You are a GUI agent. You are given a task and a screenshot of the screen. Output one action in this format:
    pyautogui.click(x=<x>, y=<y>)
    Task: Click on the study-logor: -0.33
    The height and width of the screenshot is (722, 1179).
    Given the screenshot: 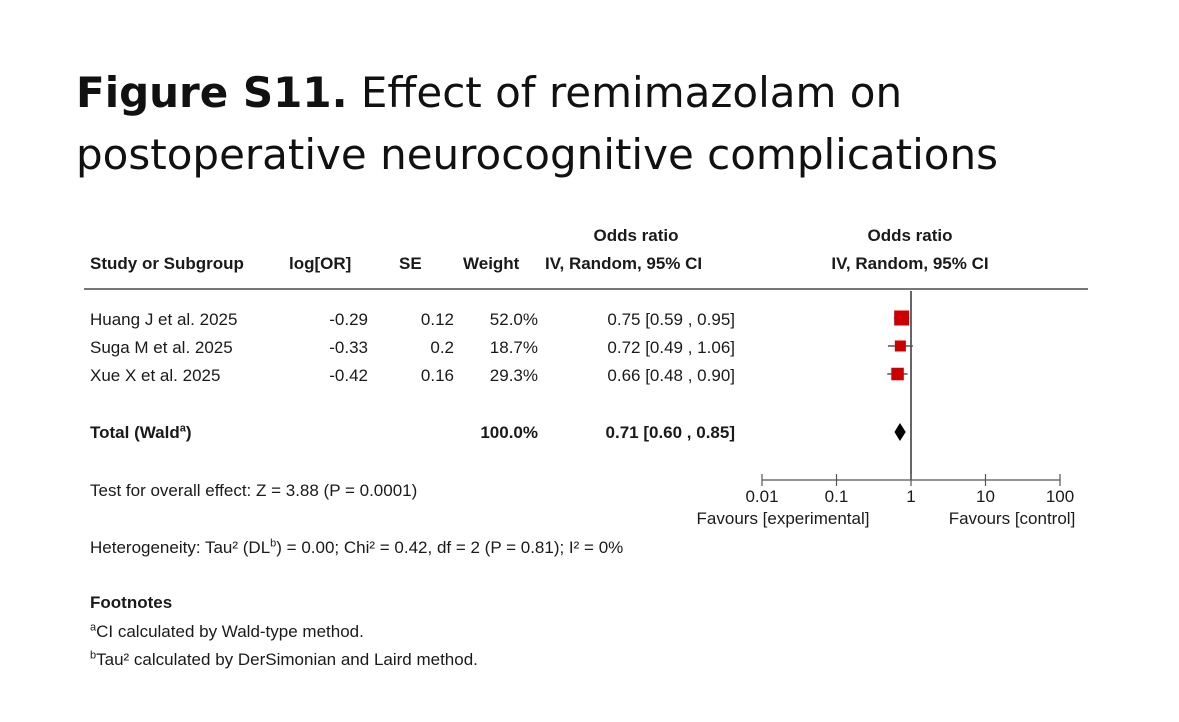 What is the action you would take?
    pyautogui.click(x=348, y=347)
    